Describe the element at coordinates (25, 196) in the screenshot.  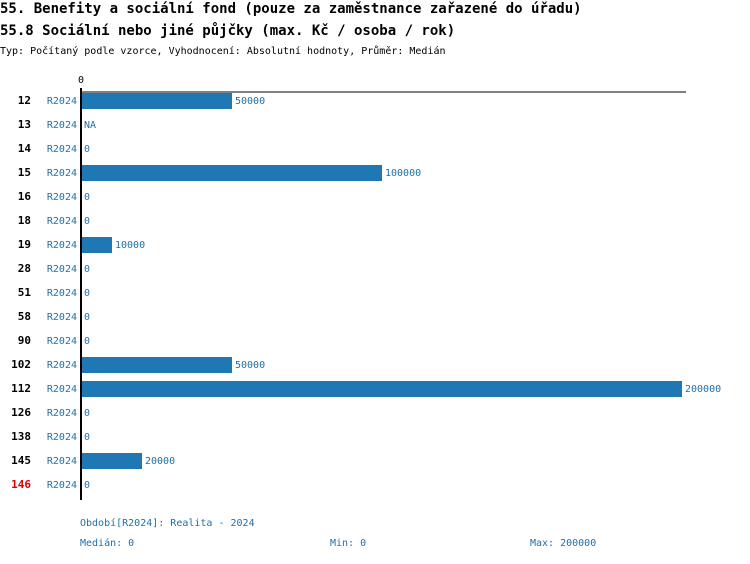
I see `category-label: 16` at that location.